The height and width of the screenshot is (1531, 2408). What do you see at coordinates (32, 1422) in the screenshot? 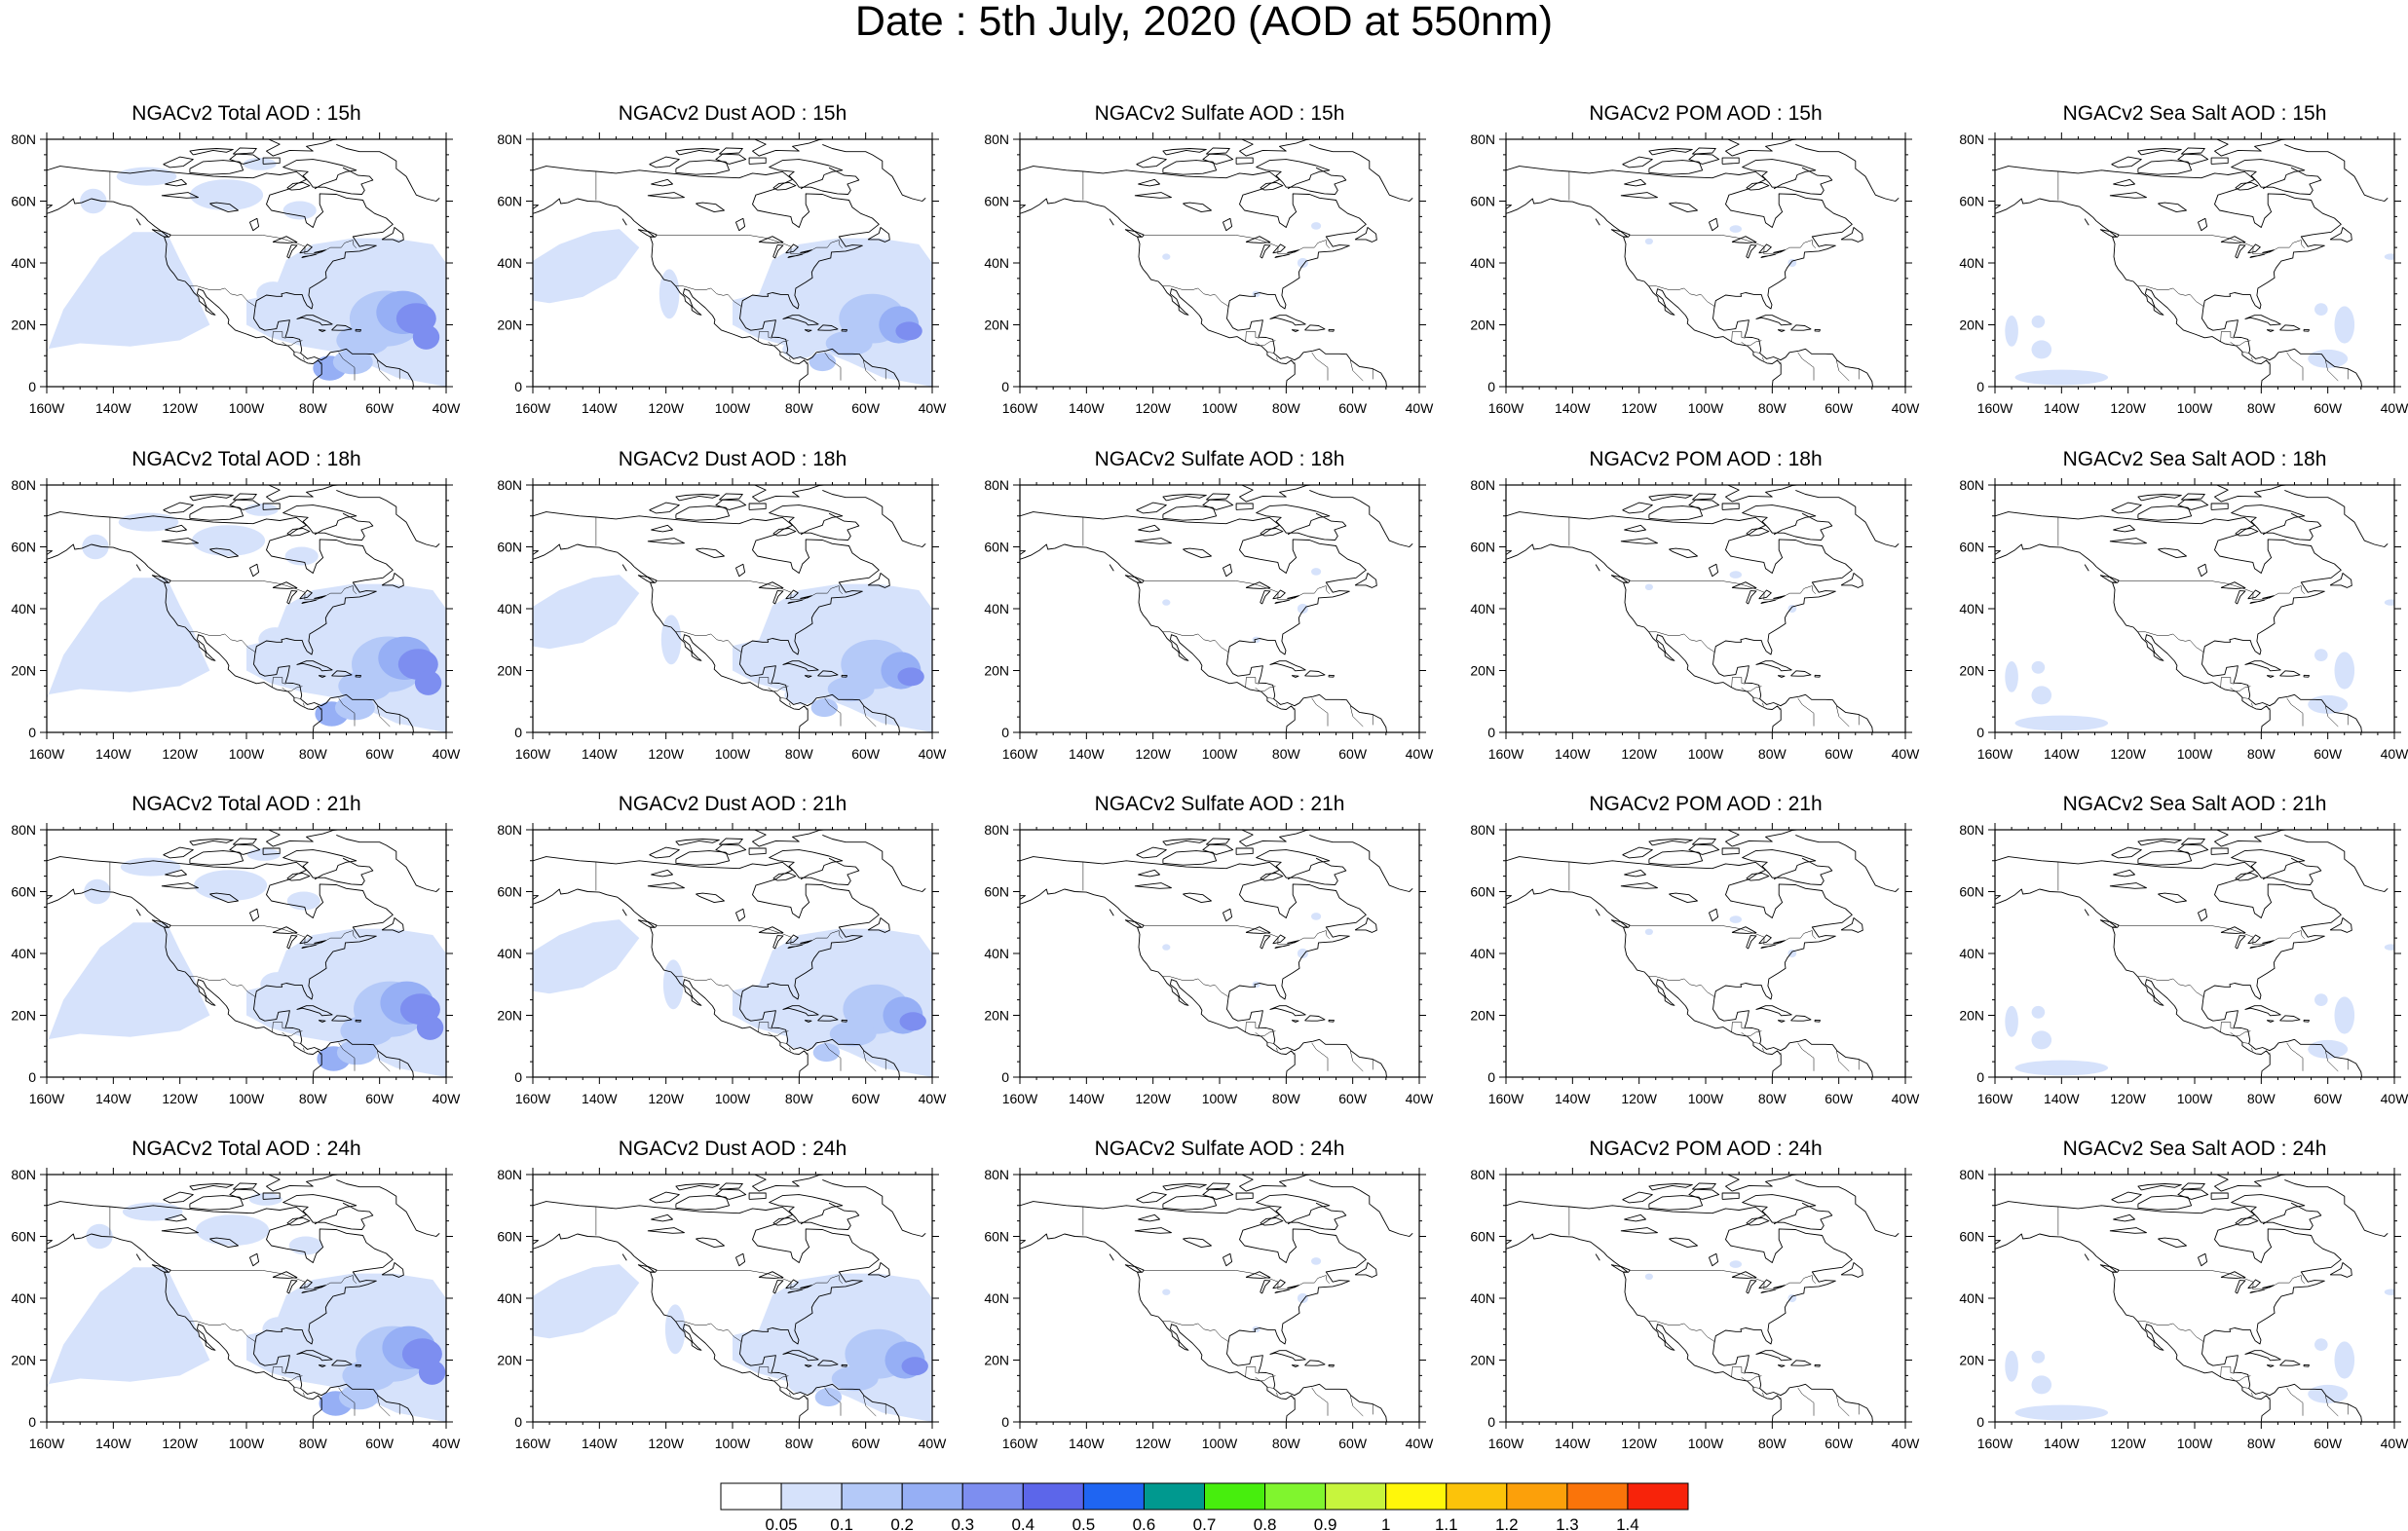
I see `latitude-tick-label: 0` at bounding box center [32, 1422].